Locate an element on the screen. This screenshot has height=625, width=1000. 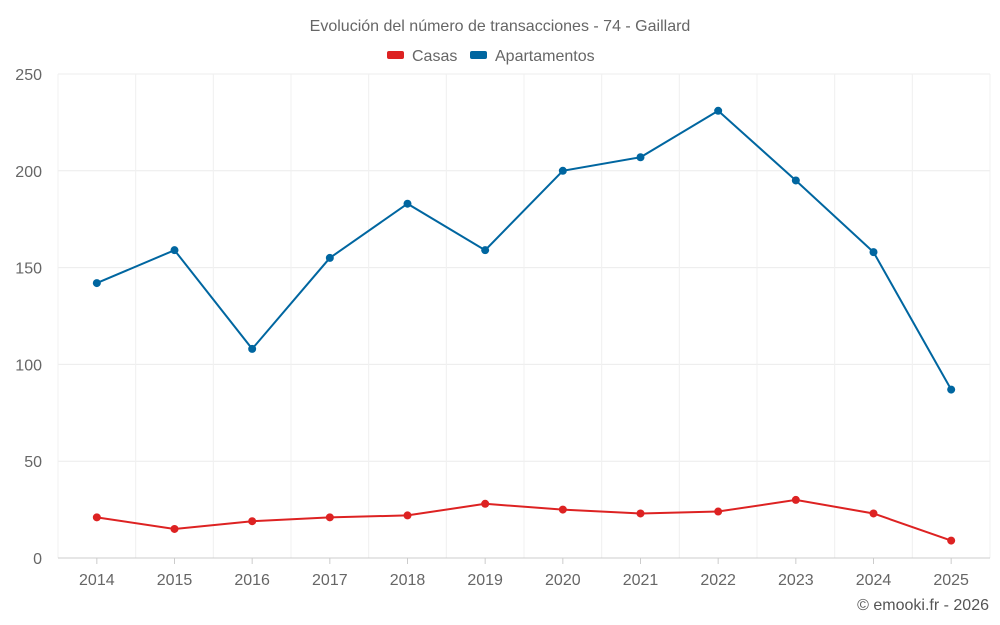
series-casas is located at coordinates (524, 520).